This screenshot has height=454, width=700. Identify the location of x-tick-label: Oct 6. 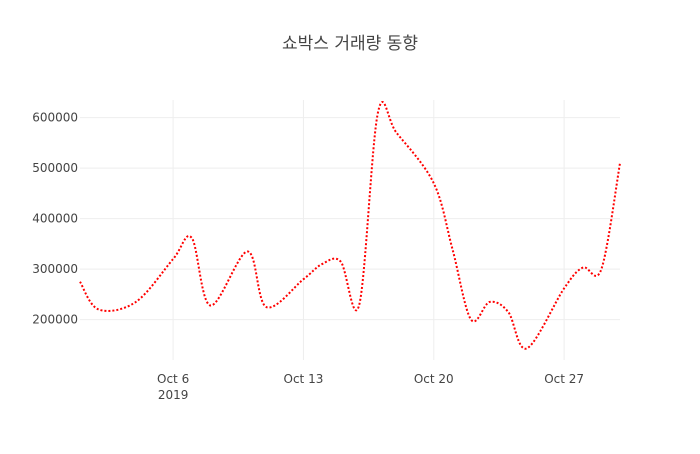
(173, 379).